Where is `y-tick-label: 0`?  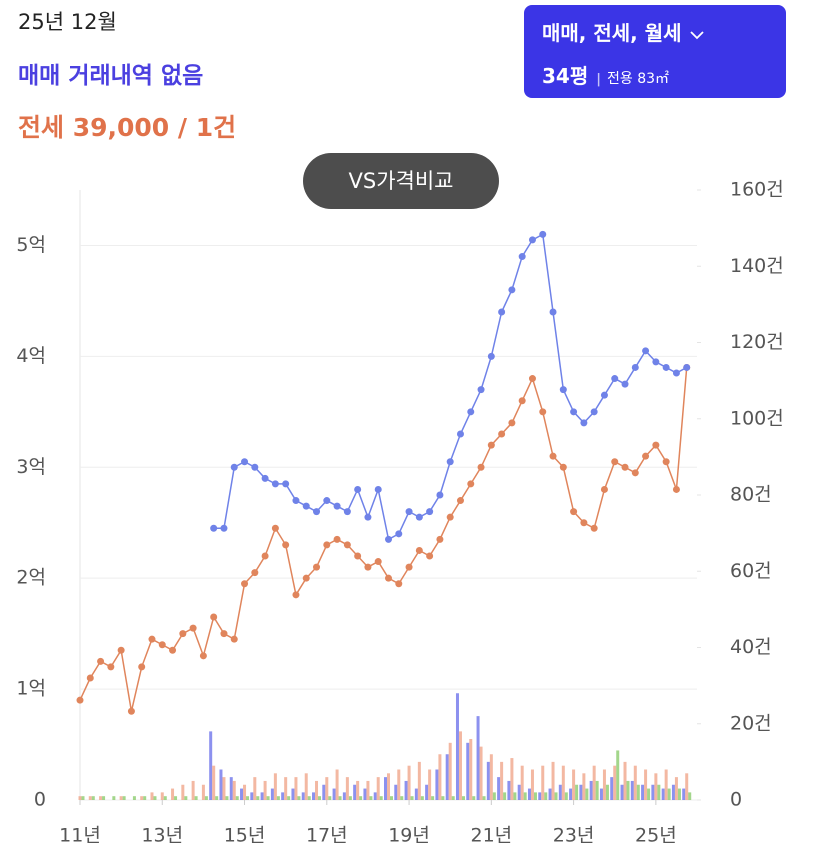
y-tick-label: 0 is located at coordinates (40, 800).